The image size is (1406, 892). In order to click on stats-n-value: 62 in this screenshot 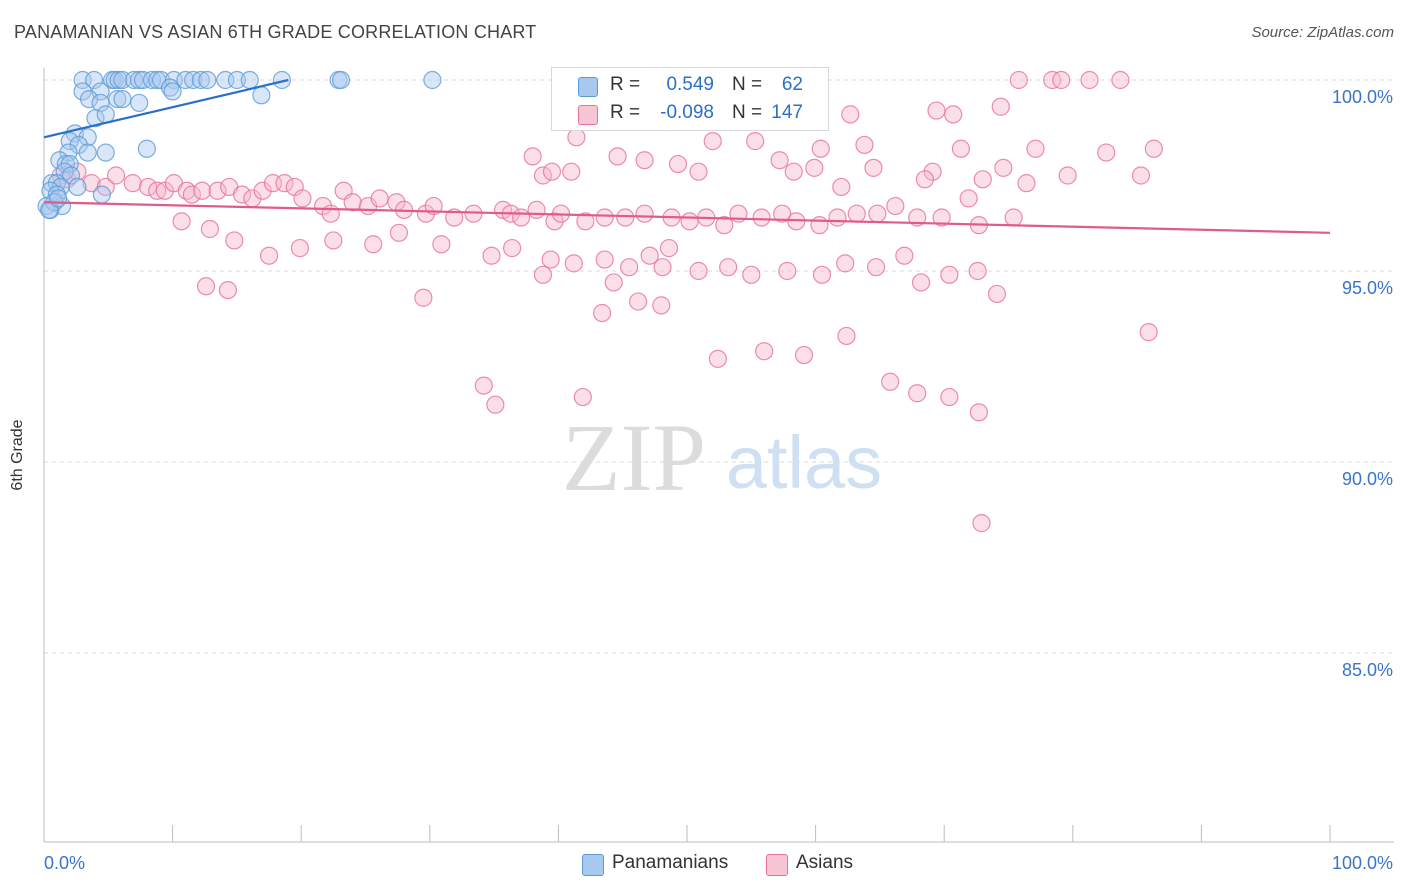, I will do `click(792, 84)`.